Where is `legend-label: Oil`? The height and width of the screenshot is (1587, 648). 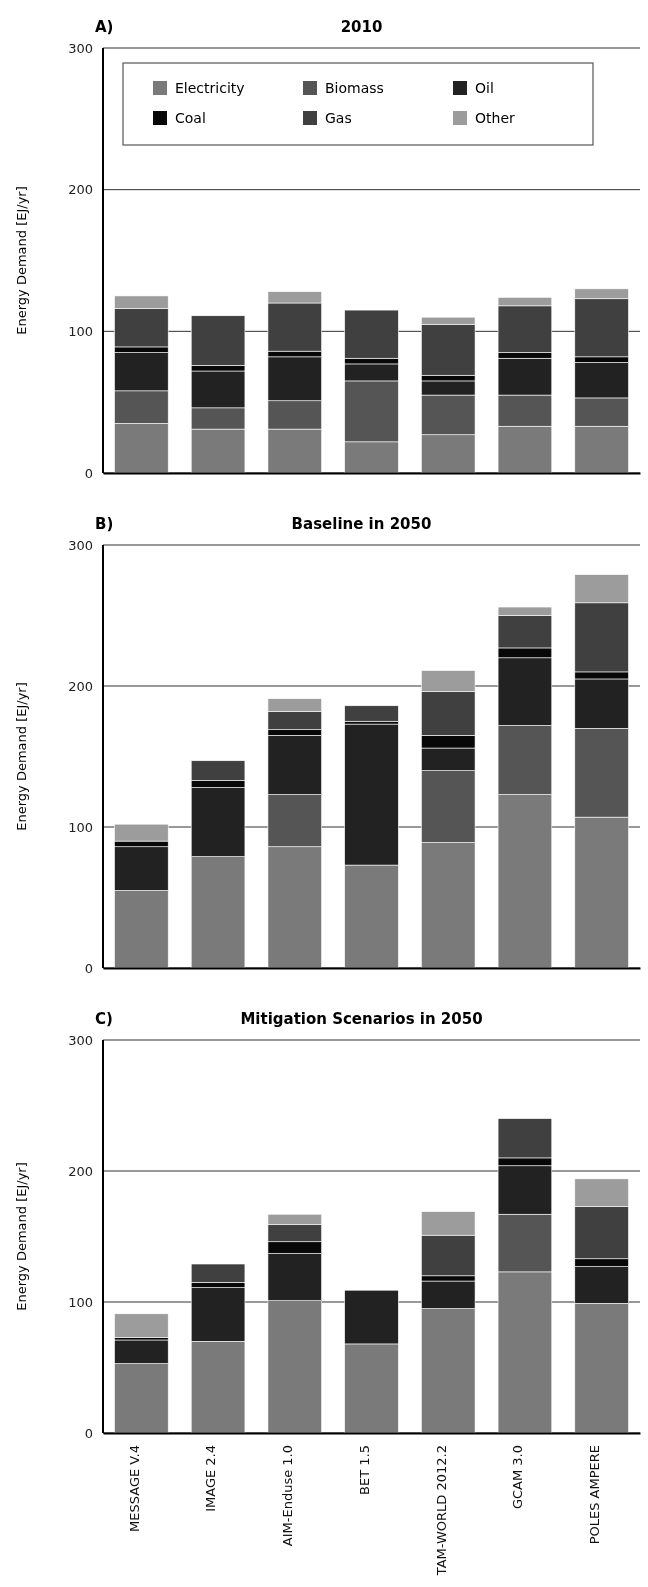 legend-label: Oil is located at coordinates (484, 88).